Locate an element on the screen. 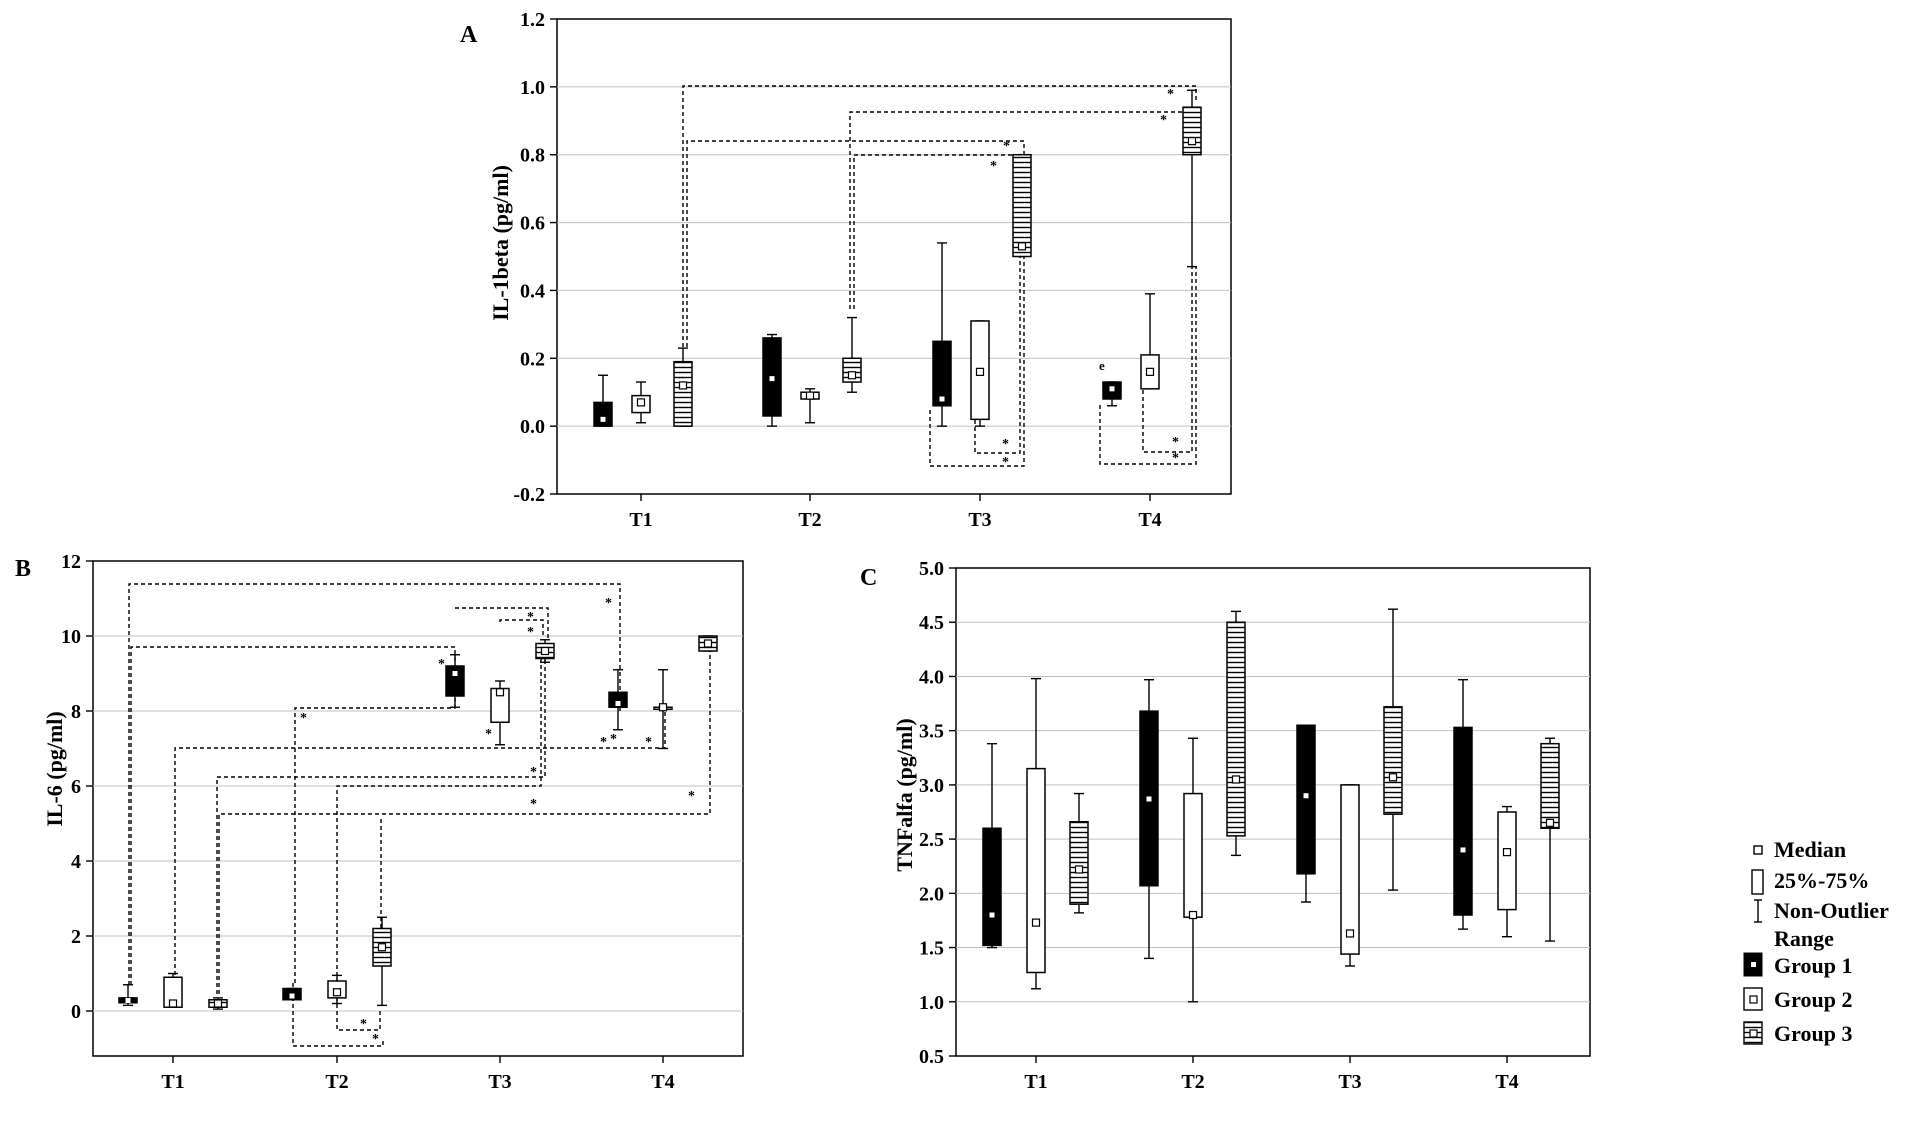 The width and height of the screenshot is (1920, 1121). box-group1-t3 is located at coordinates (942, 334).